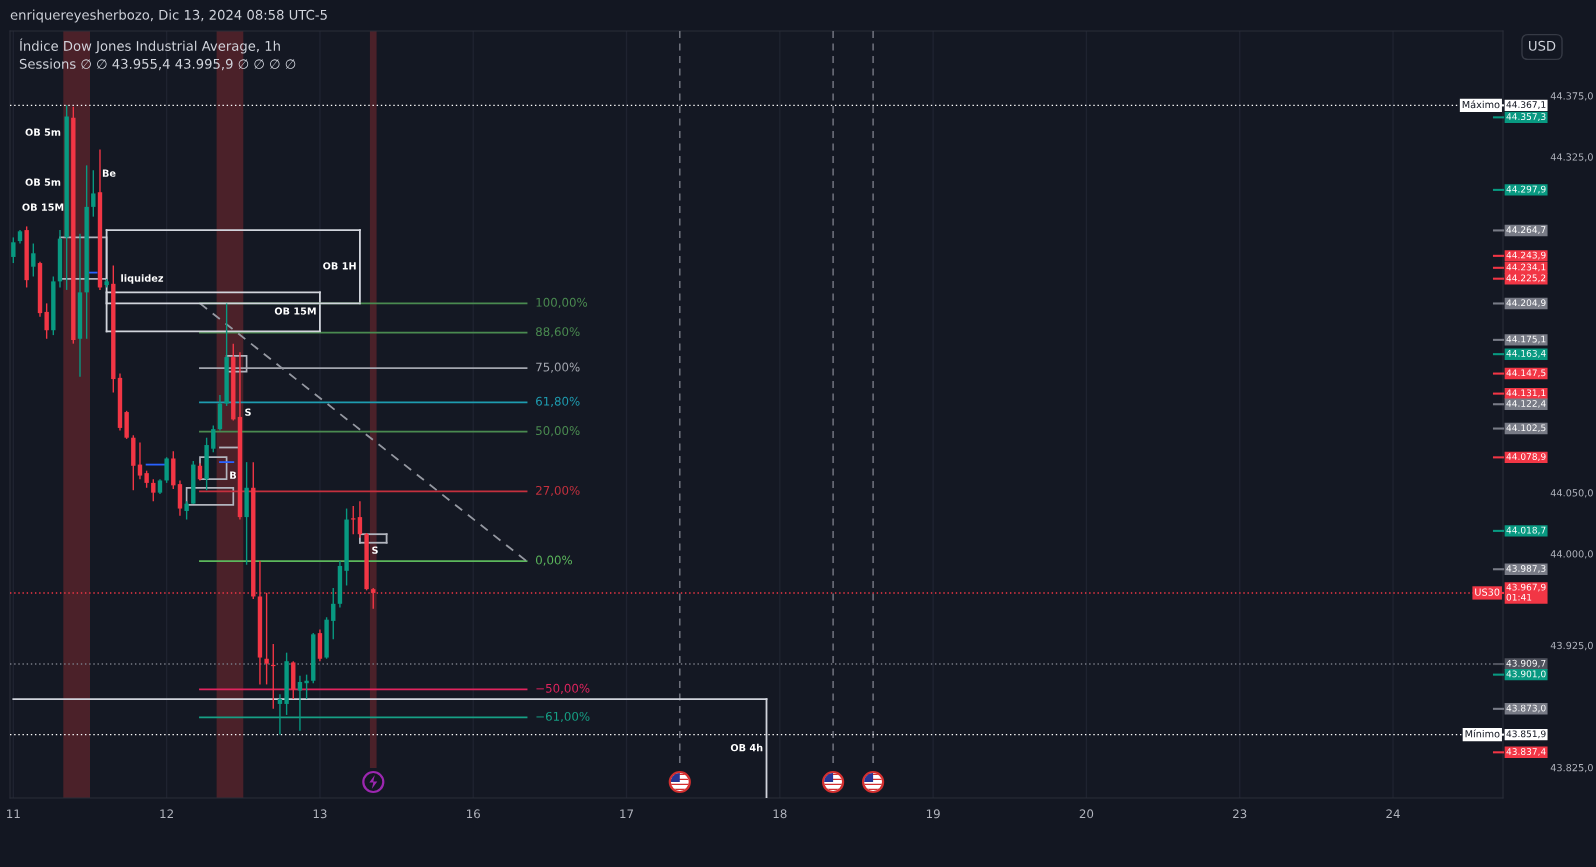 This screenshot has width=1596, height=867. I want to click on series-label: −61,00%, so click(563, 717).